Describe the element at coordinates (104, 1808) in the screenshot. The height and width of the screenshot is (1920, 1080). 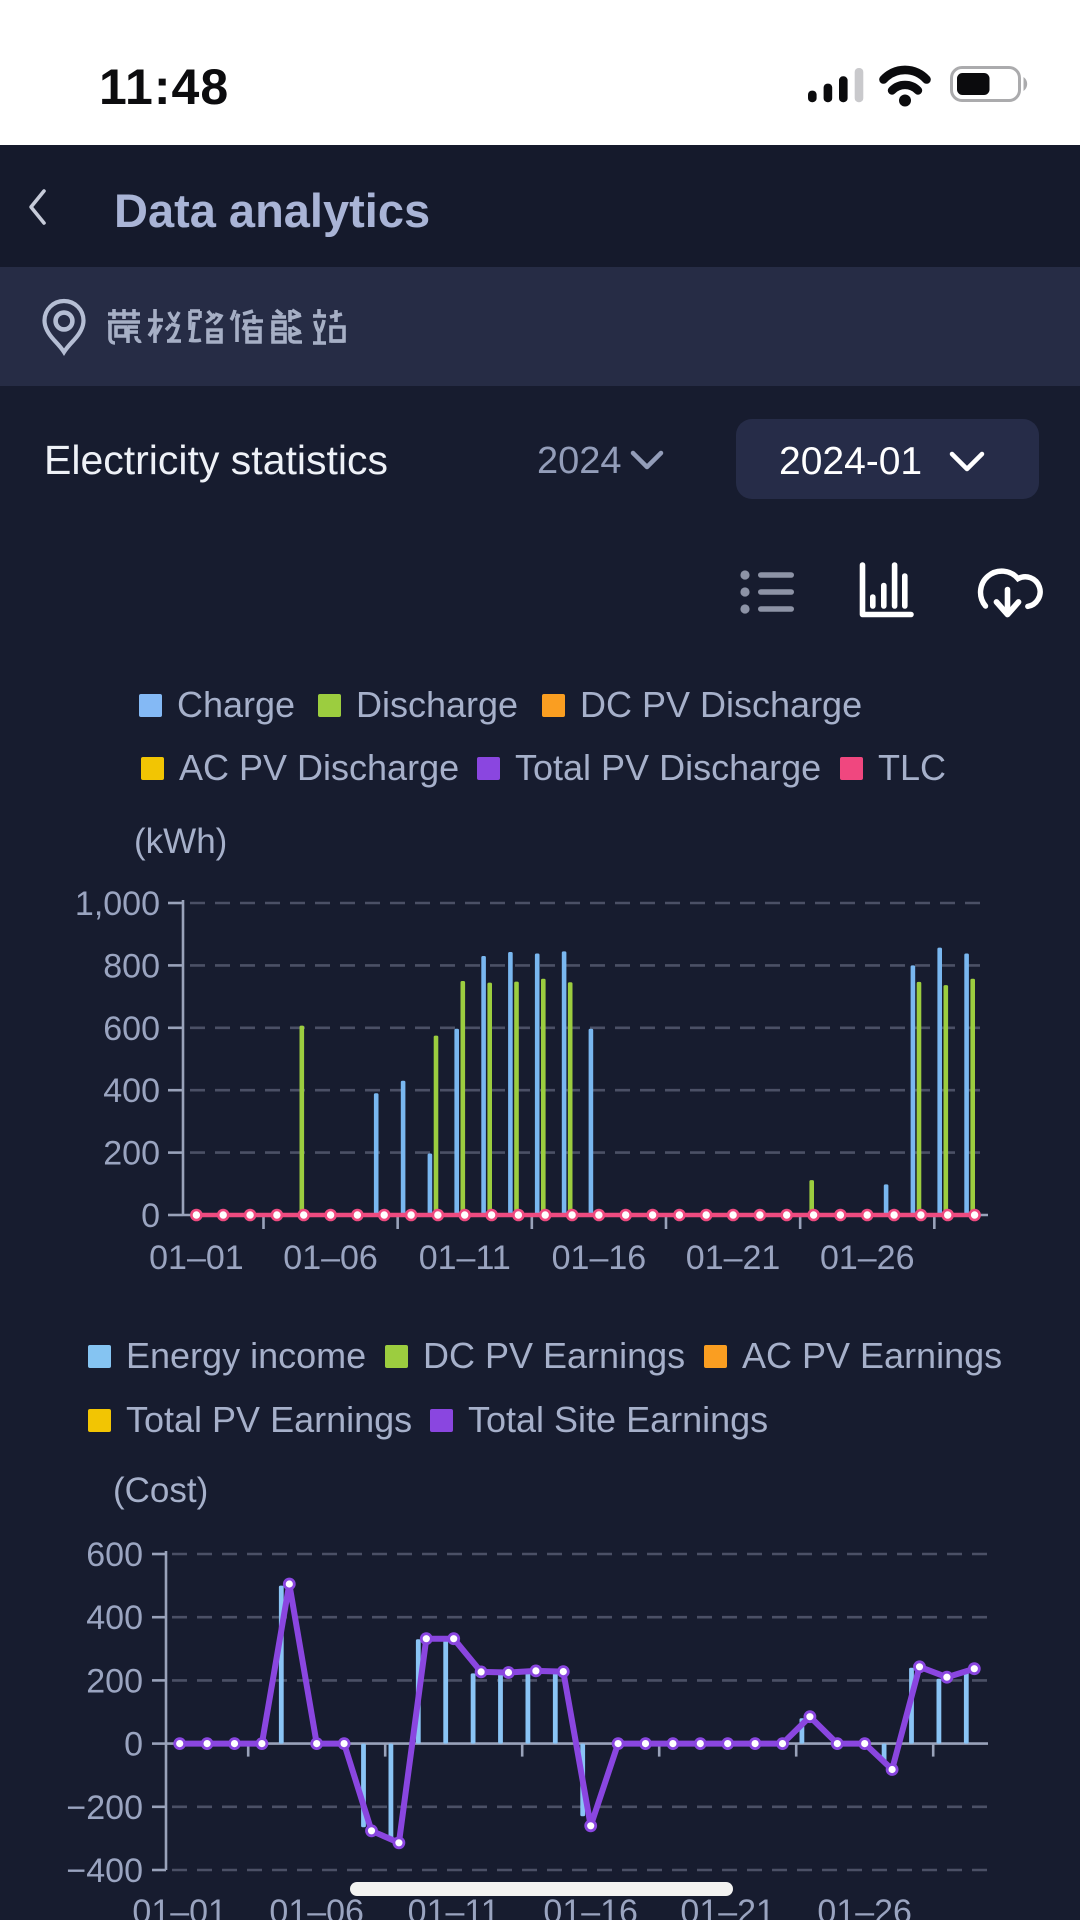
I see `svg-text: −200` at that location.